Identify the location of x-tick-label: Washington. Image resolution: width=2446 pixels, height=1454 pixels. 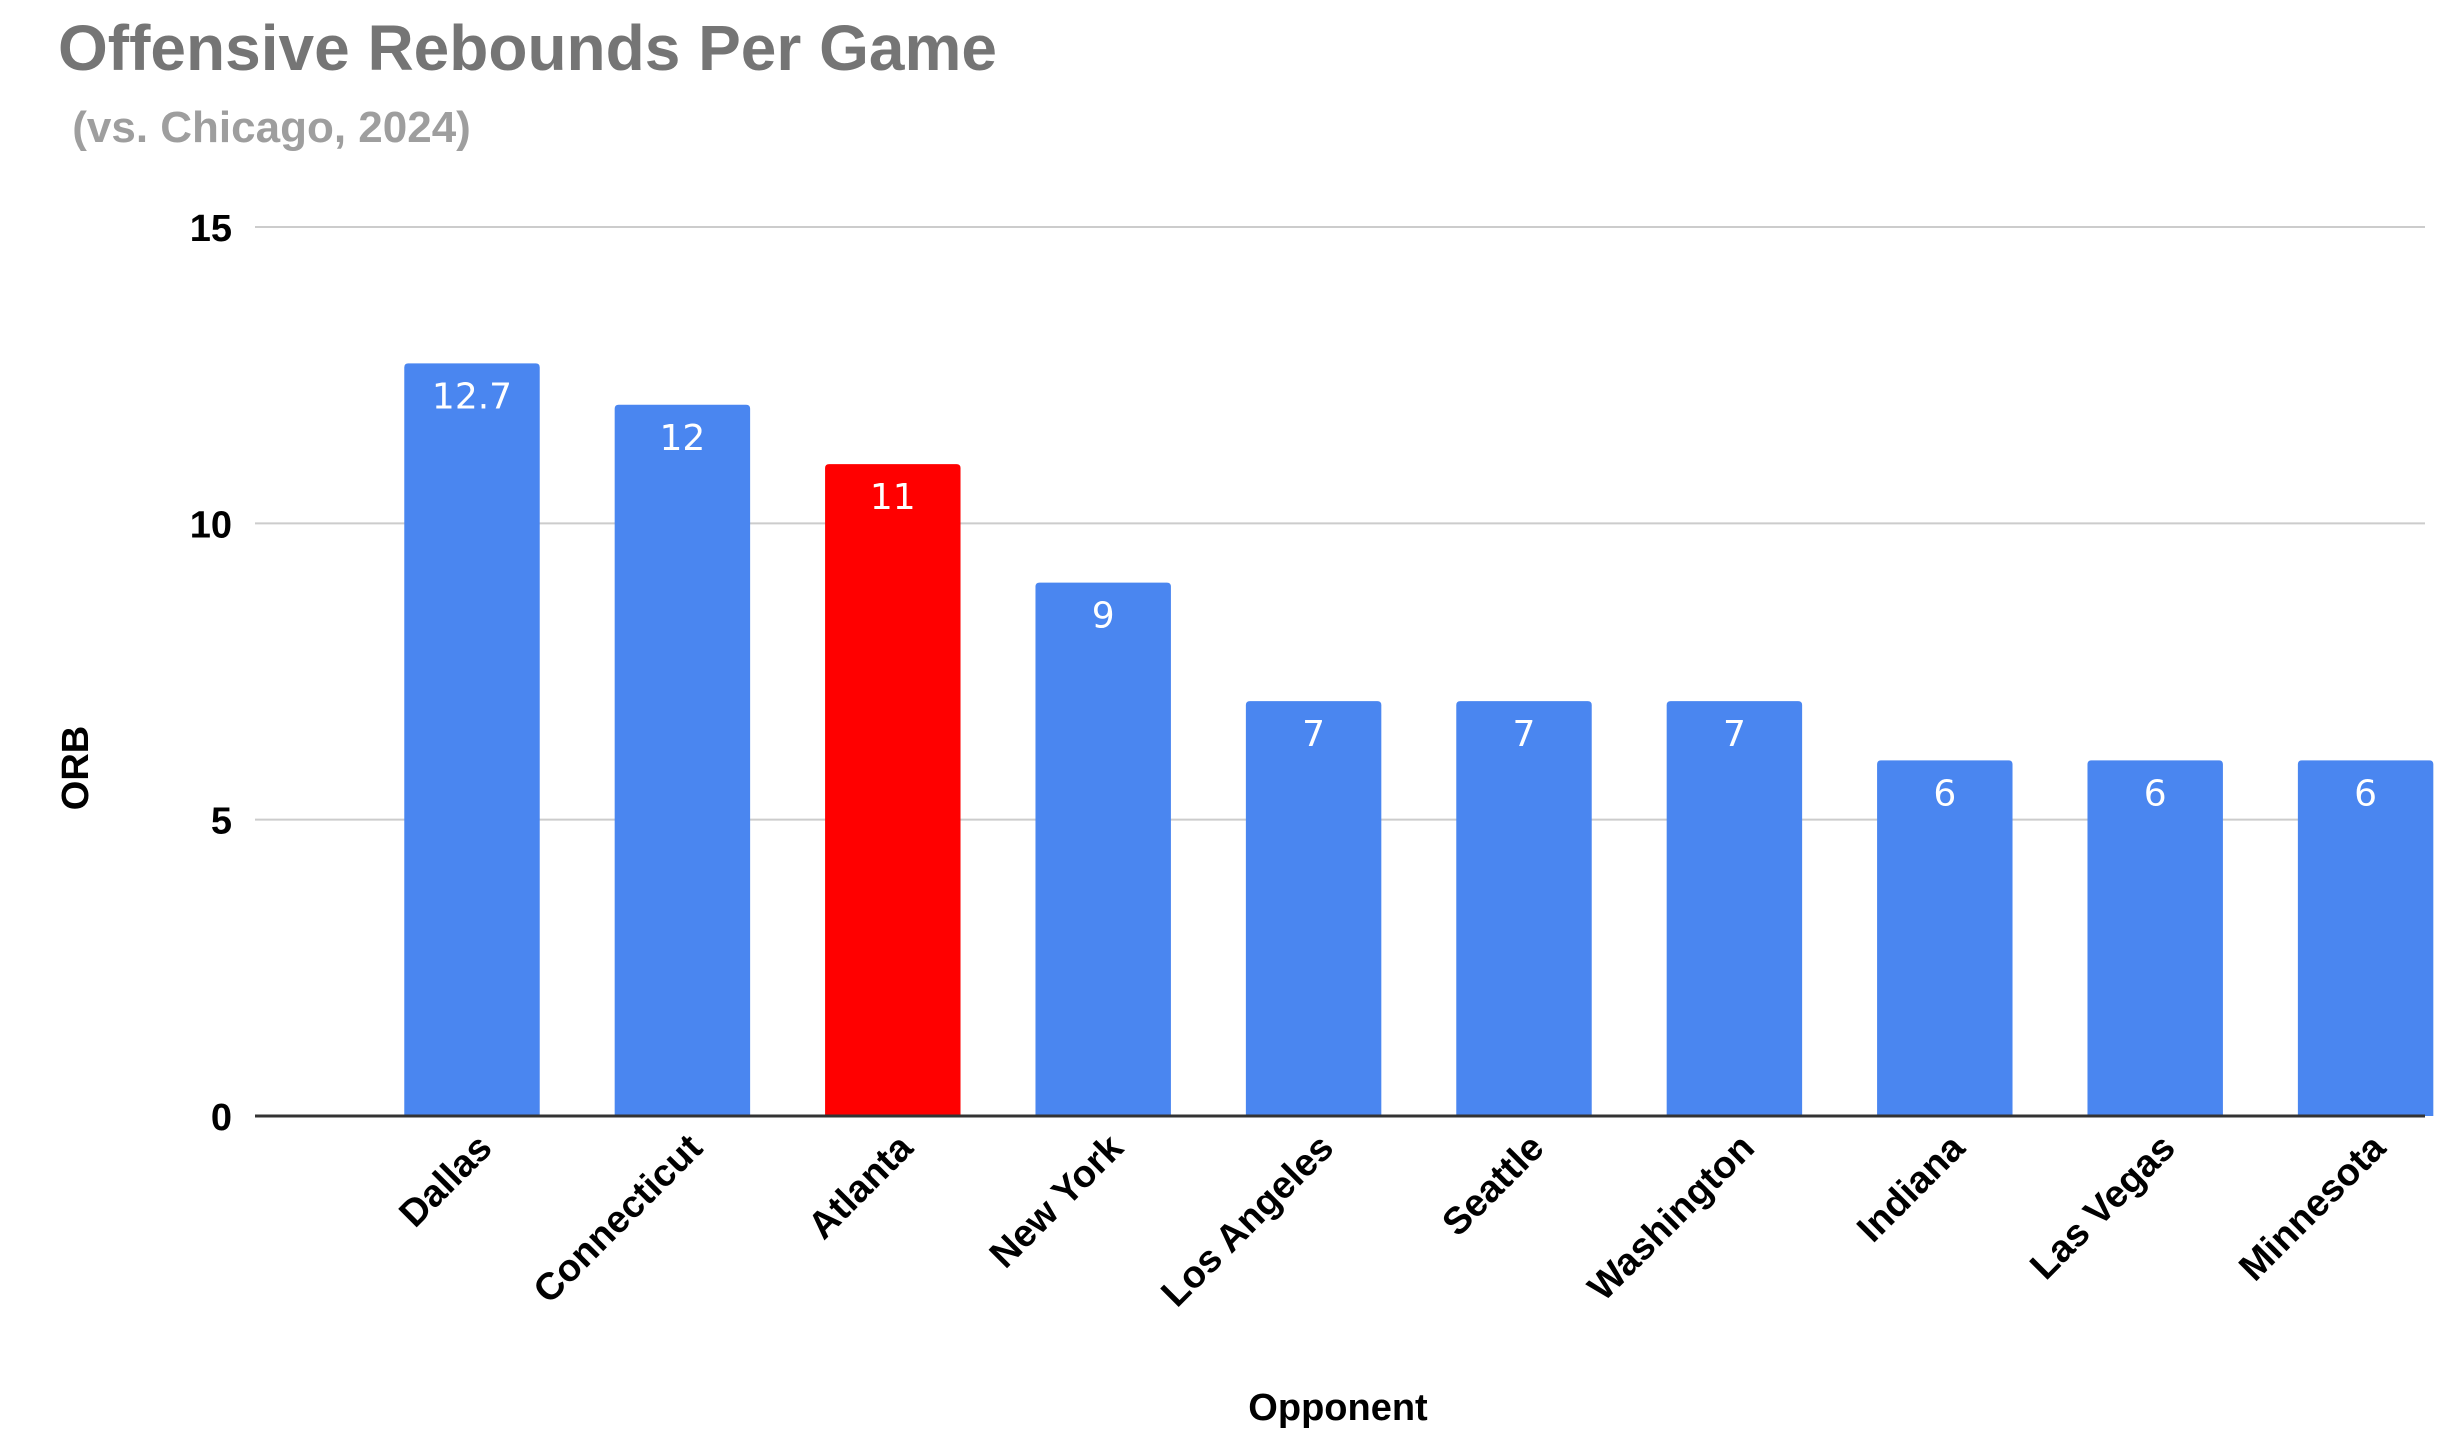
(1671, 1218).